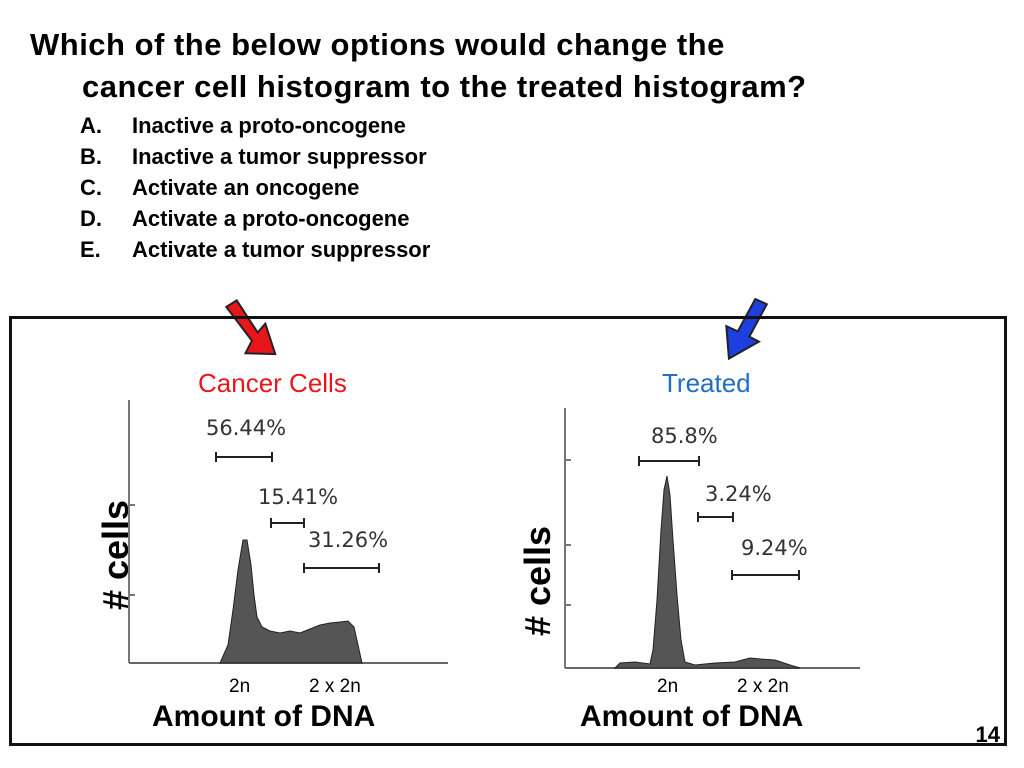  What do you see at coordinates (668, 686) in the screenshot?
I see `treated-tick-2n: 2n` at bounding box center [668, 686].